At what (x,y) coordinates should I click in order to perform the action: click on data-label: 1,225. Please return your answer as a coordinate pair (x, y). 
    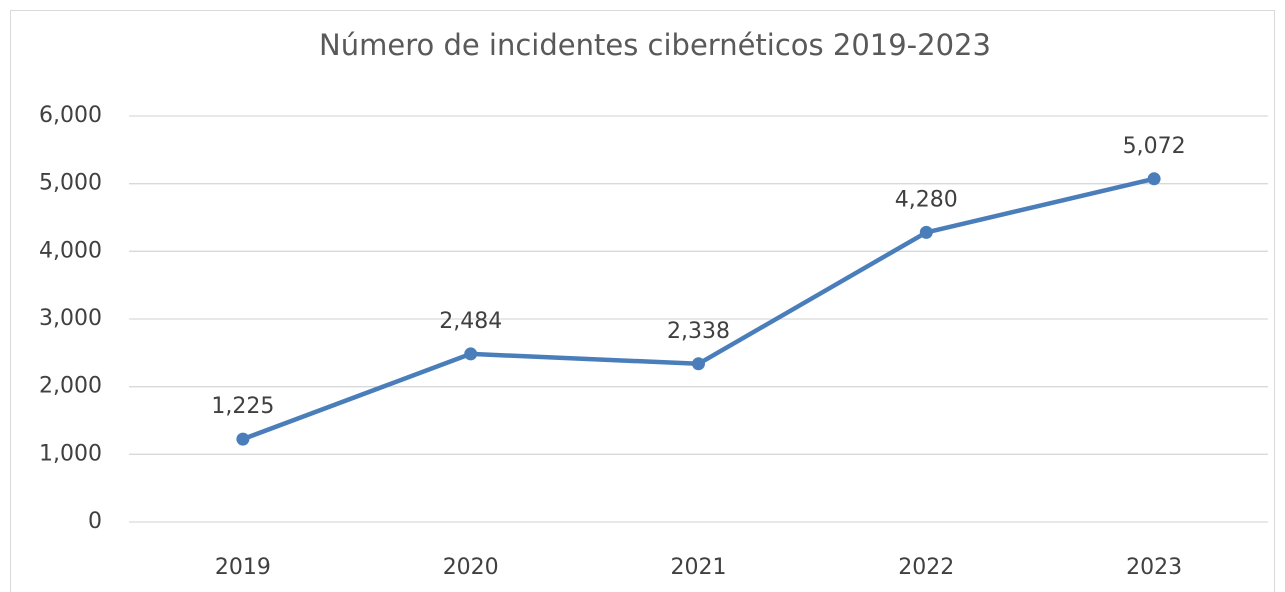
    Looking at the image, I should click on (242, 406).